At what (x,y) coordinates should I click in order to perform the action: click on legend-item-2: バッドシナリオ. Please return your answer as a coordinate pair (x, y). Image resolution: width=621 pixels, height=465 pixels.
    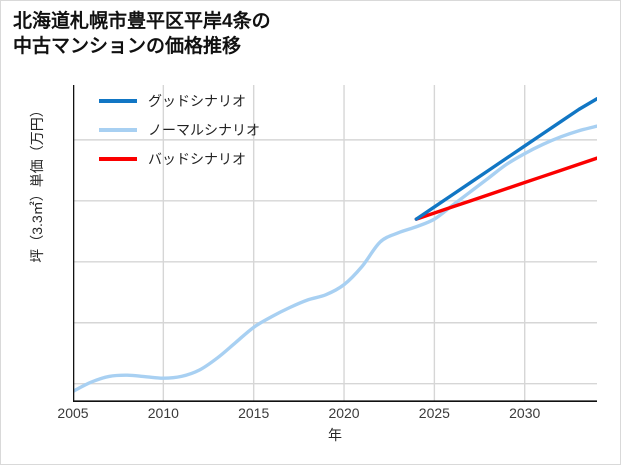
    Looking at the image, I should click on (179, 159).